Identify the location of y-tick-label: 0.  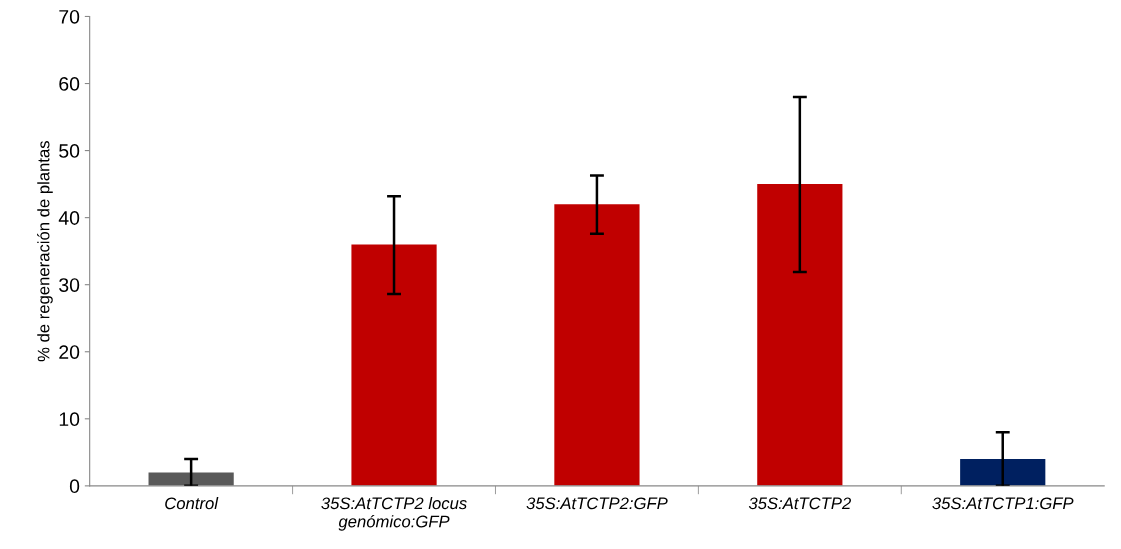
(74, 486).